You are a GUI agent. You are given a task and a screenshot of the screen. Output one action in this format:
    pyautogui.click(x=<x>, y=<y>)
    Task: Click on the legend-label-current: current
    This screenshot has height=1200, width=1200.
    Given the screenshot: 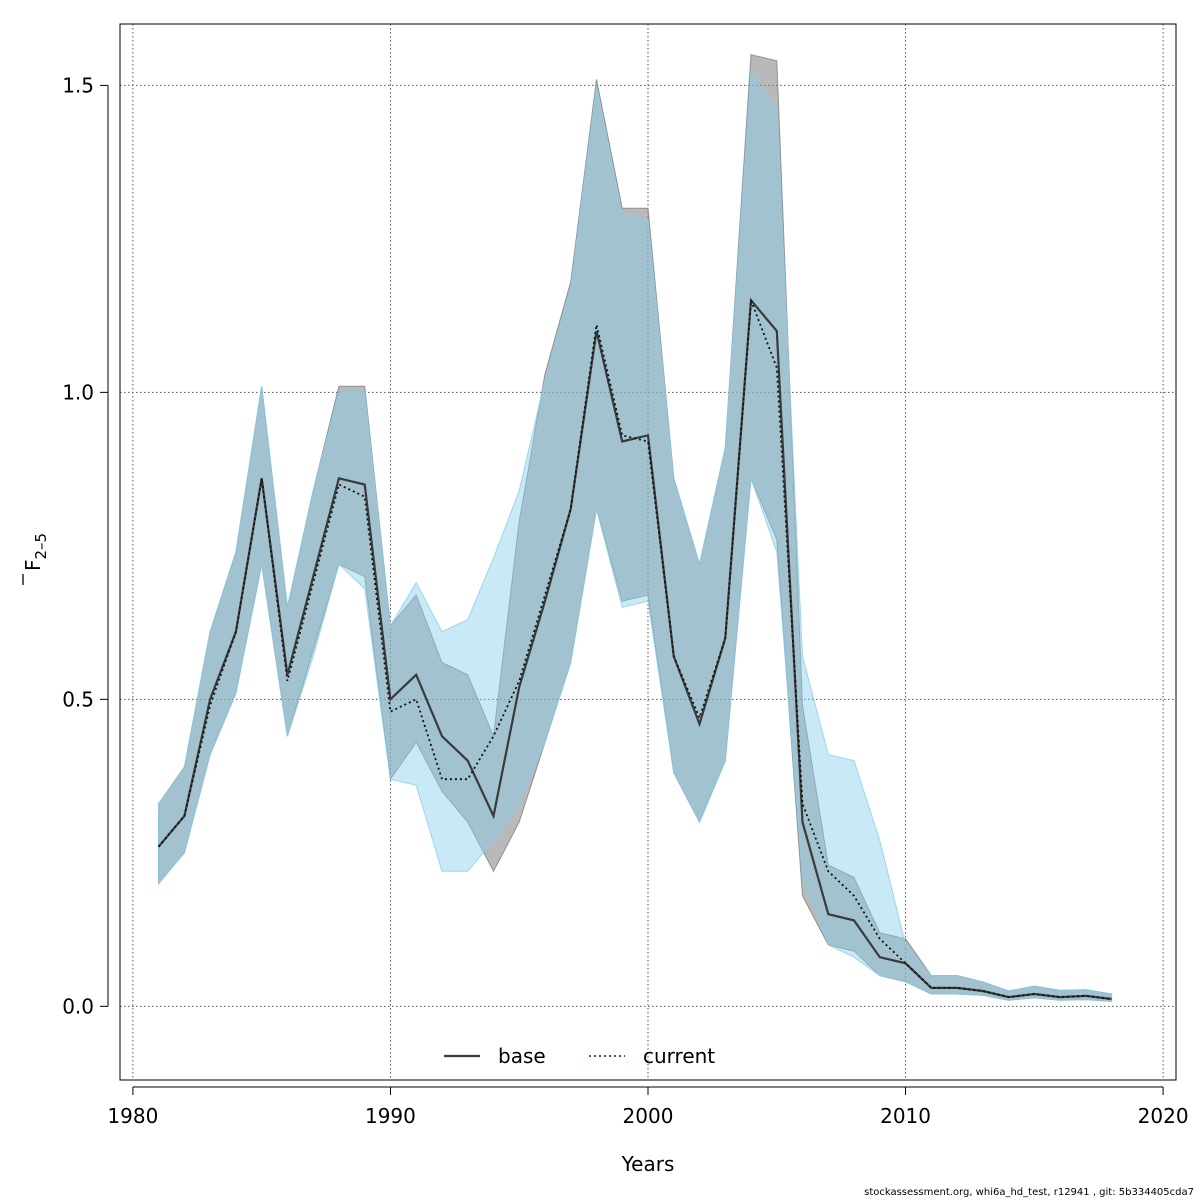 What is the action you would take?
    pyautogui.click(x=679, y=1056)
    